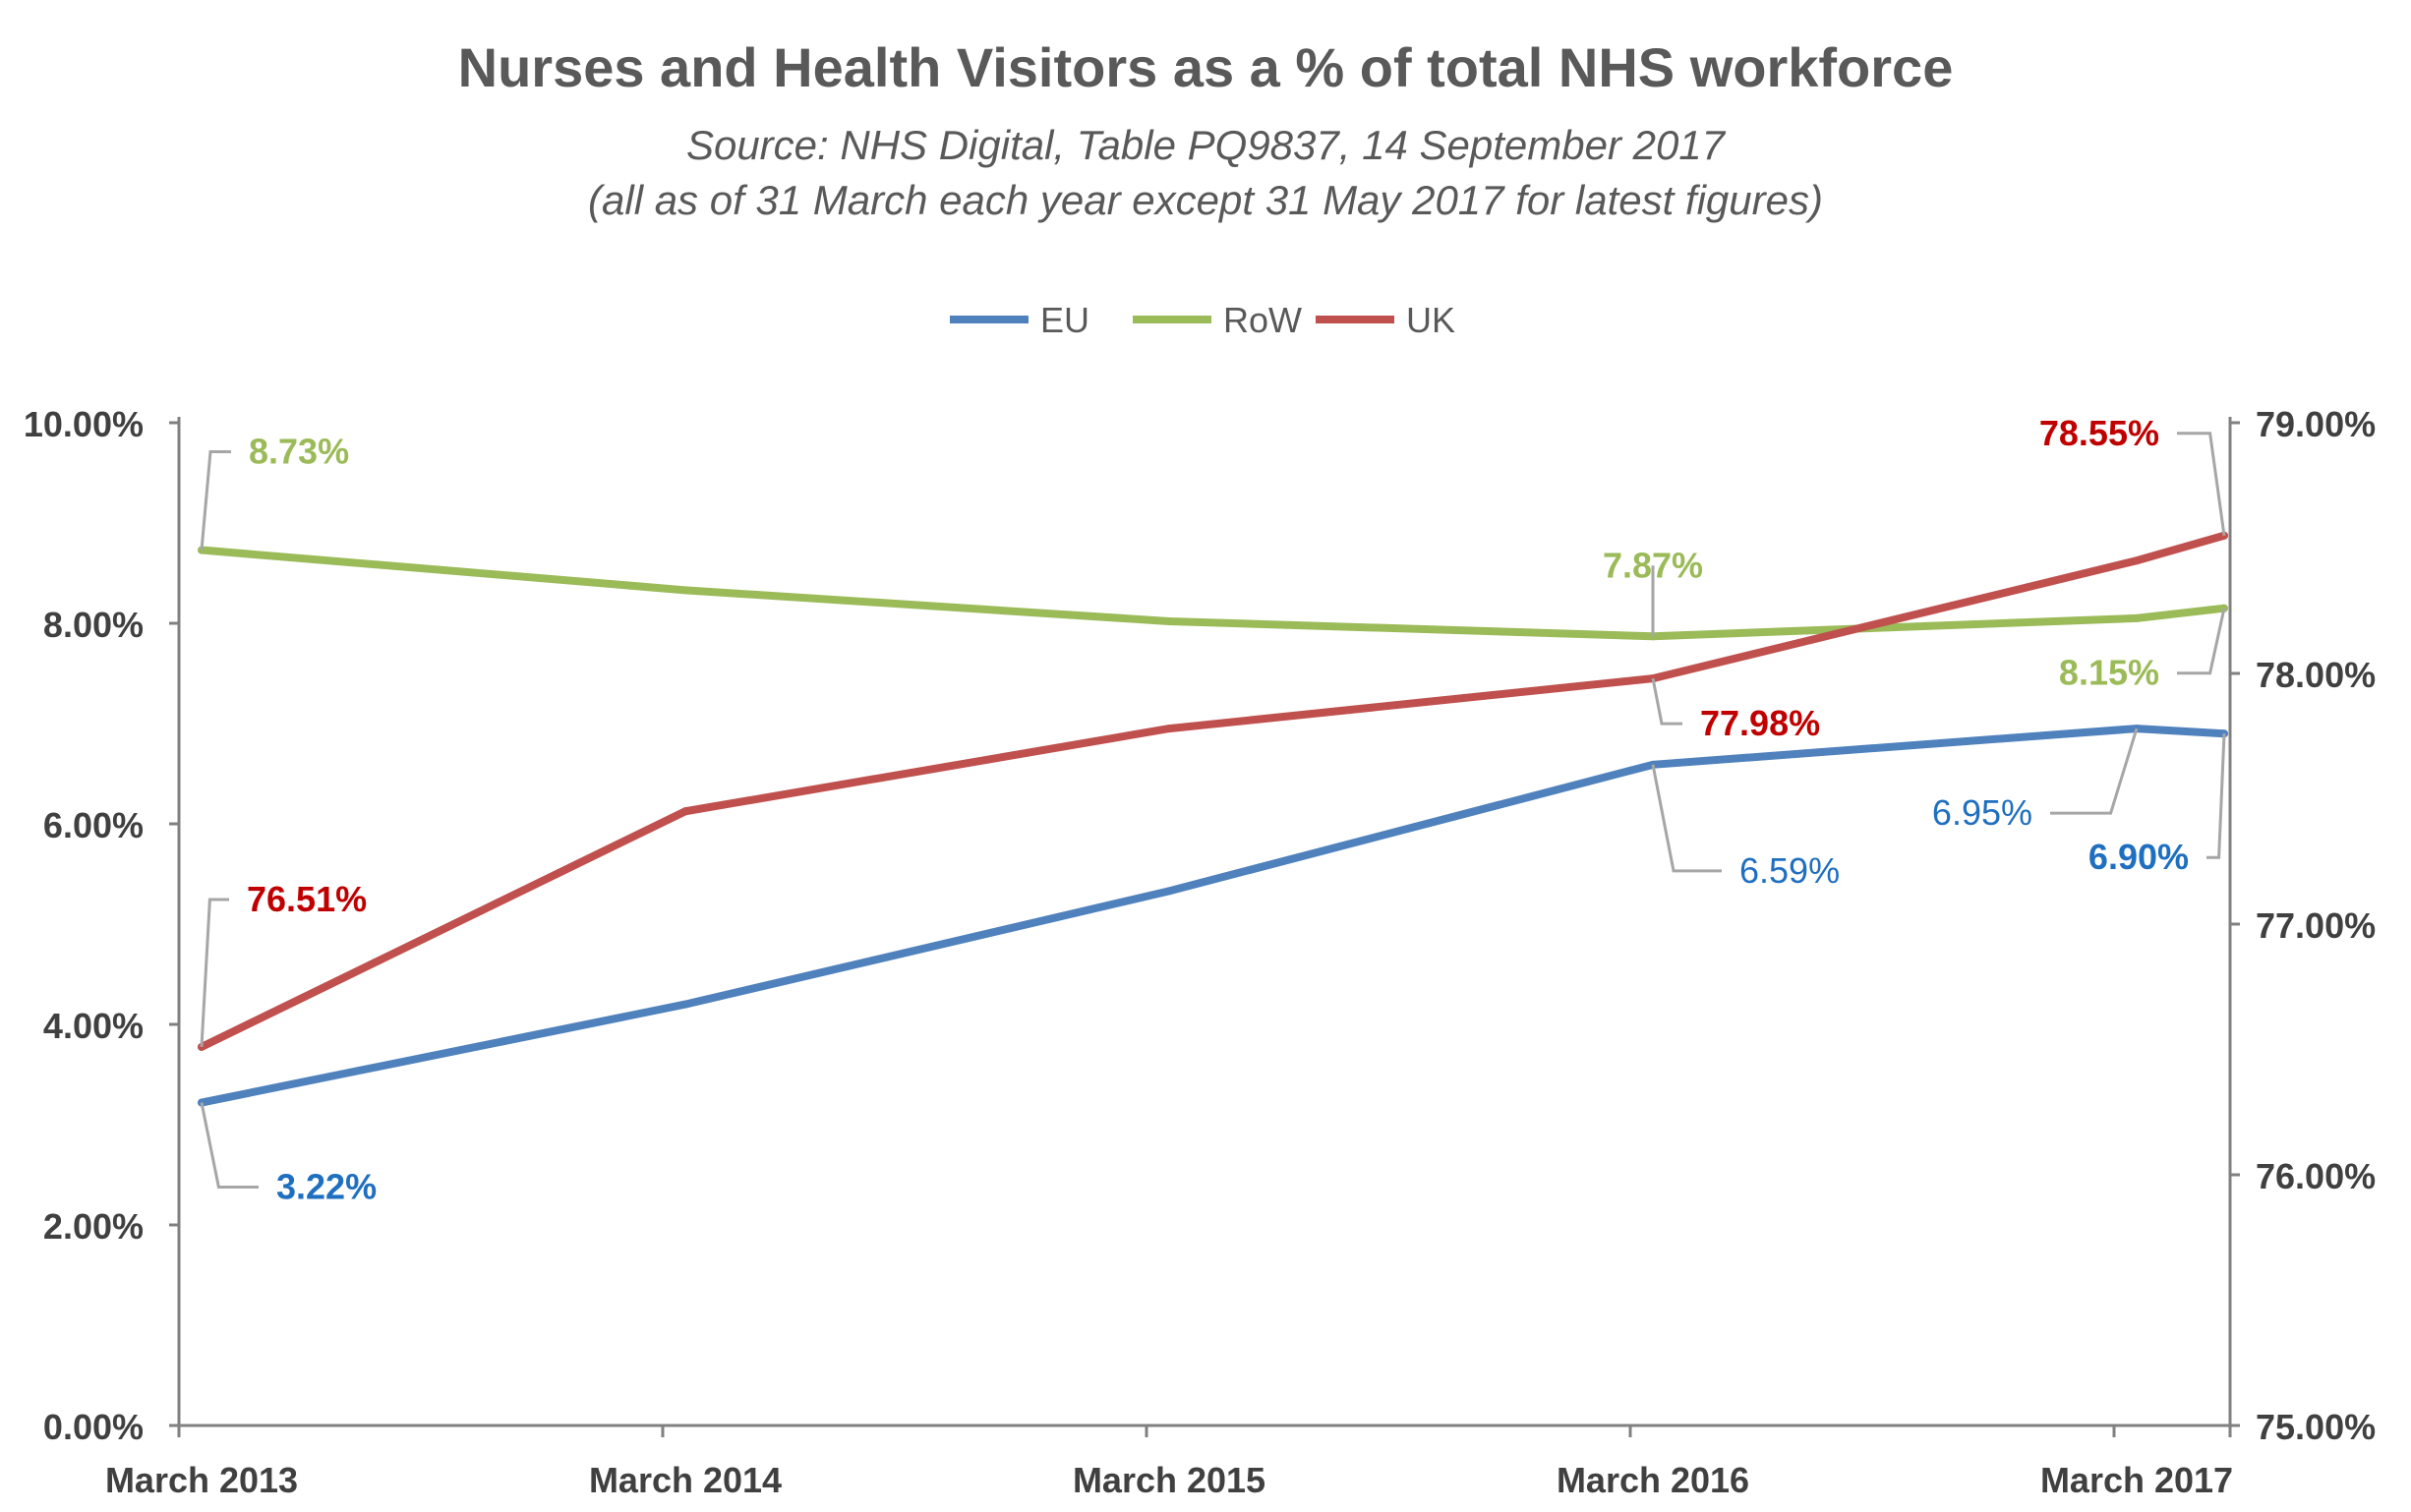 Image resolution: width=2411 pixels, height=1512 pixels. Describe the element at coordinates (1653, 565) in the screenshot. I see `data-label-row: 7.87%` at that location.